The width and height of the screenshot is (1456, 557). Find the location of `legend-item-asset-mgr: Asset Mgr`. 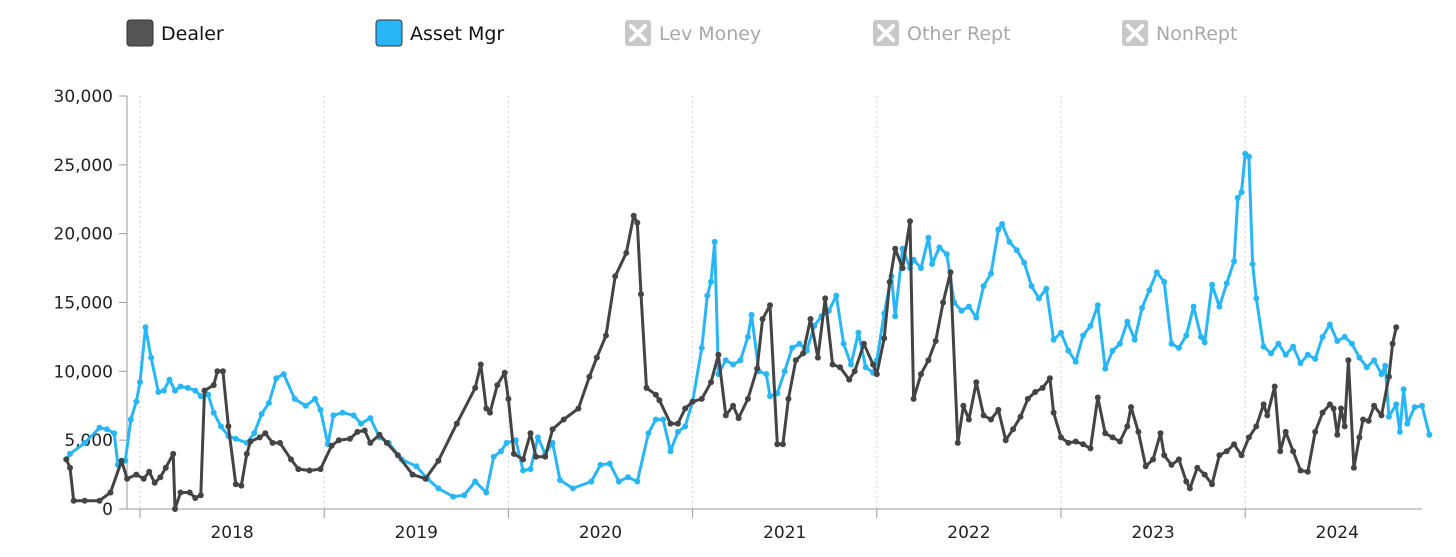

legend-item-asset-mgr: Asset Mgr is located at coordinates (439, 33).